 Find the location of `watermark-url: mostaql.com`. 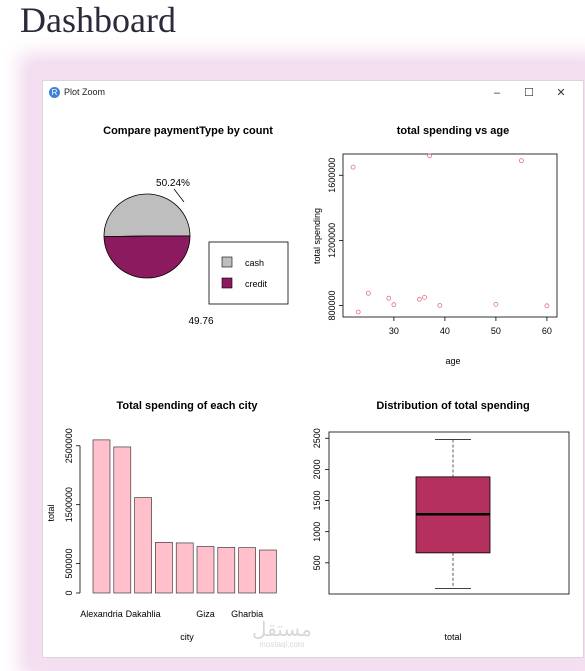

watermark-url: mostaql.com is located at coordinates (282, 644).